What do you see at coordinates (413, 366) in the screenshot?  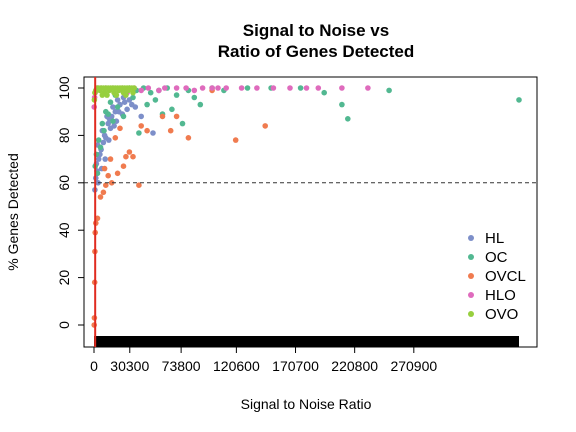 I see `x-tick-label: 270900` at bounding box center [413, 366].